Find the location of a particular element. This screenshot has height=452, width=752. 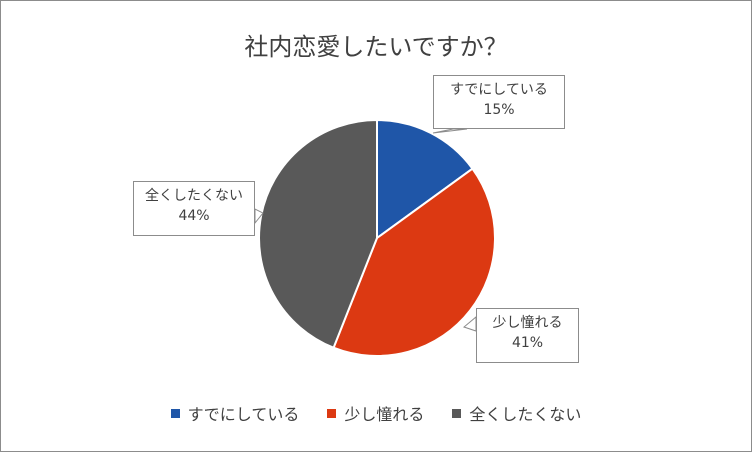

legend-label: 少し憧れる is located at coordinates (384, 414).